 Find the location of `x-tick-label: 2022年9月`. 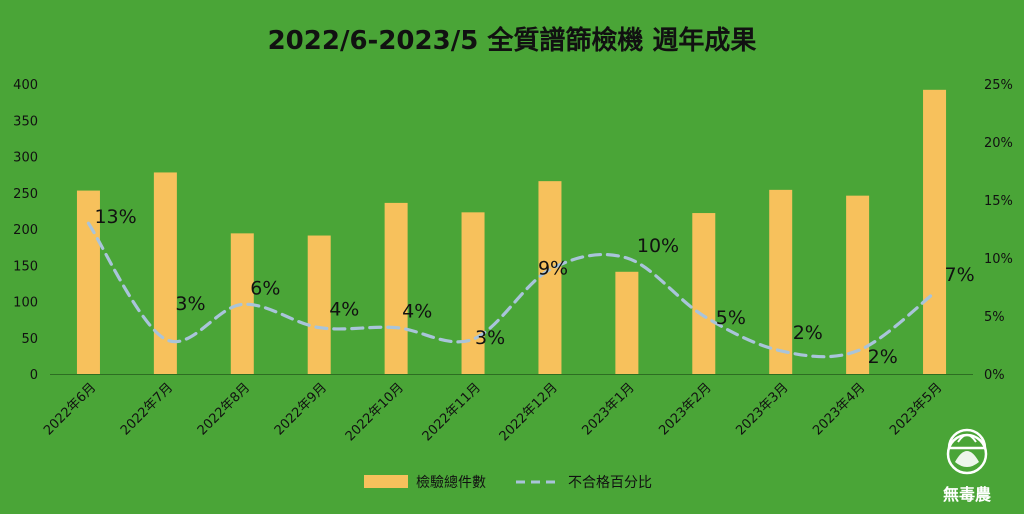

x-tick-label: 2022年9月 is located at coordinates (301, 409).